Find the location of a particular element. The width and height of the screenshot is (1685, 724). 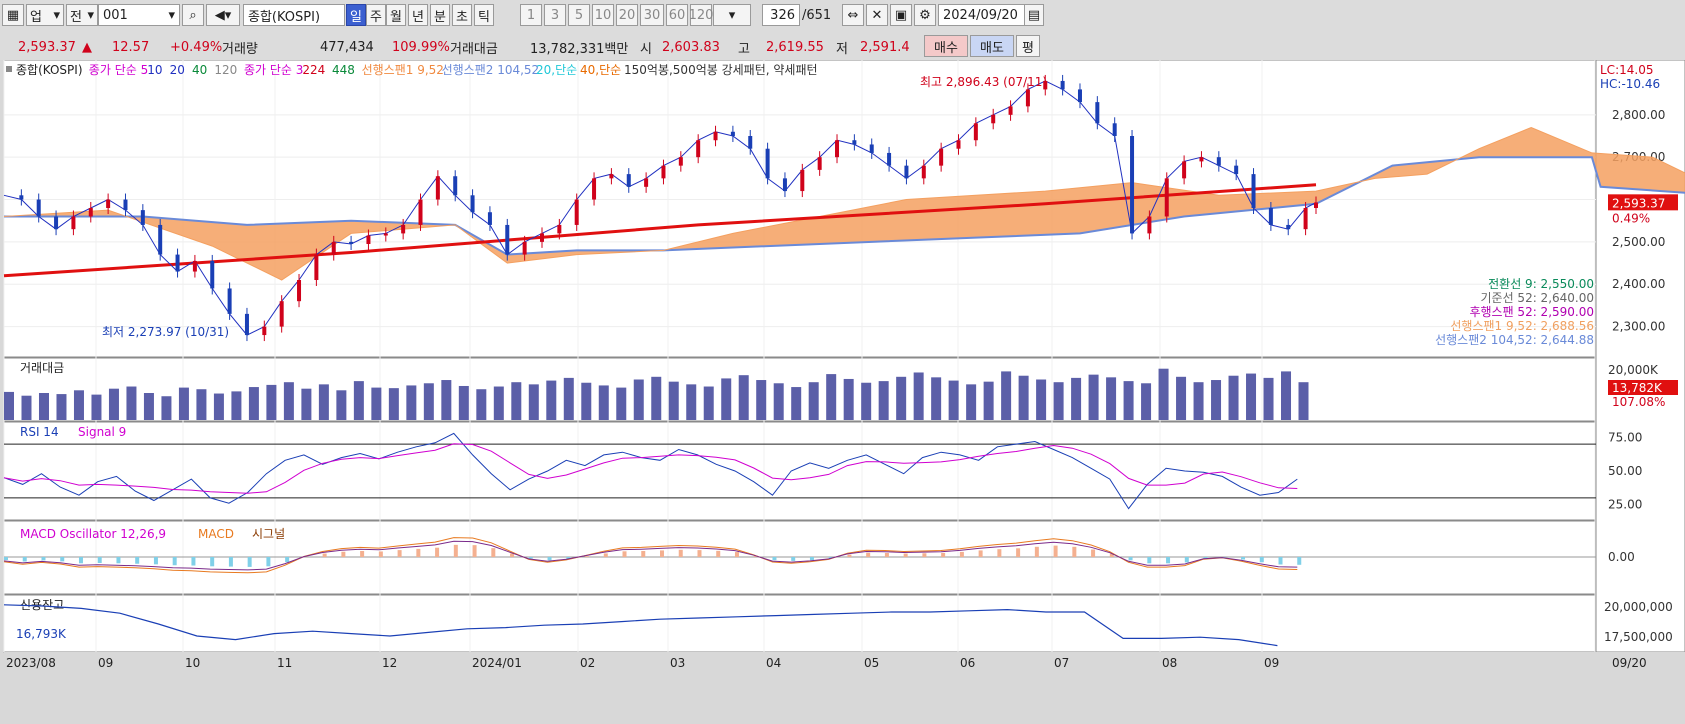

name-field: 종합(KOSPI) is located at coordinates (294, 15).